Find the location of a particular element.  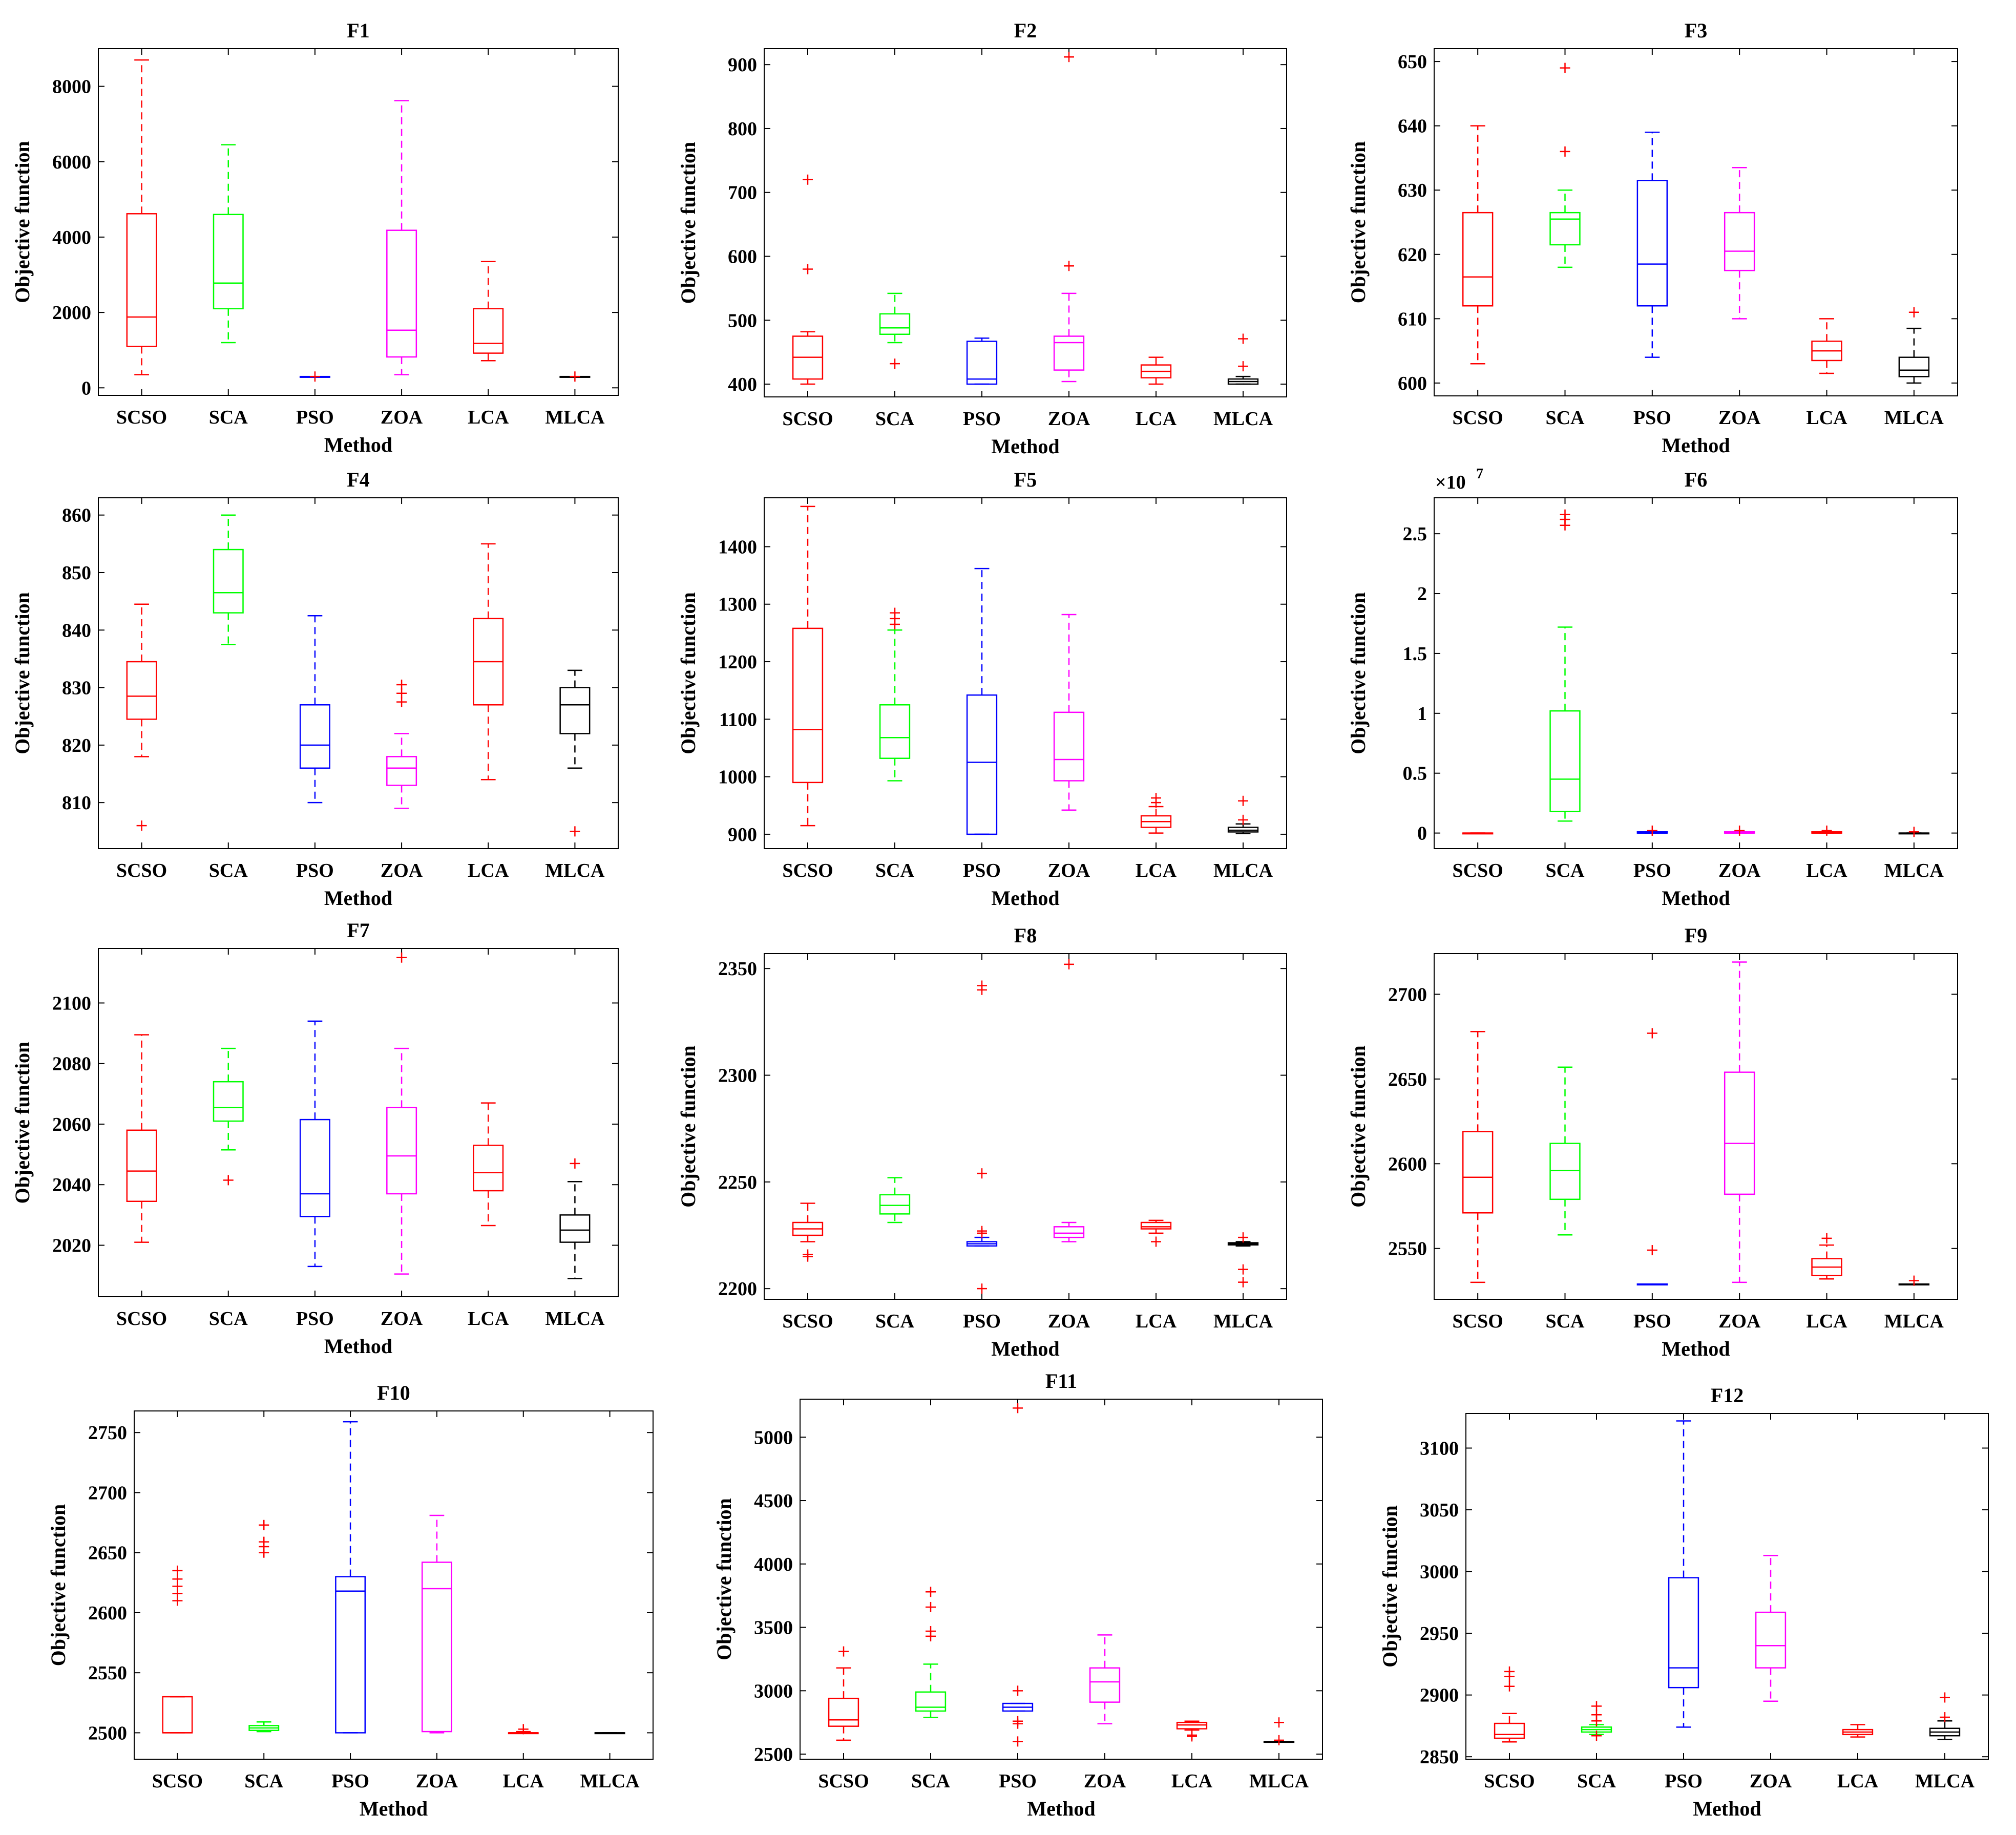

y-tick-label: 2100 is located at coordinates (71, 1003).